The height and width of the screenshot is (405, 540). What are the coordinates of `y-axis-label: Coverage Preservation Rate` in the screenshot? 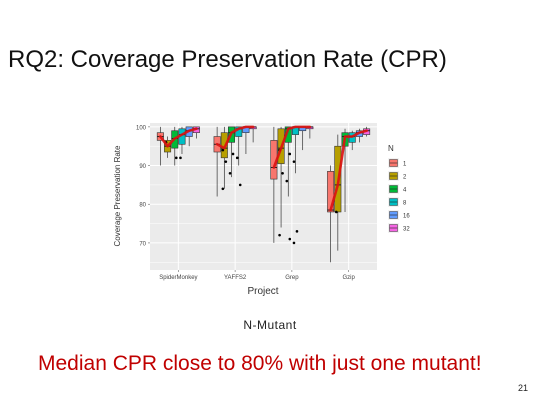 It's located at (117, 195).